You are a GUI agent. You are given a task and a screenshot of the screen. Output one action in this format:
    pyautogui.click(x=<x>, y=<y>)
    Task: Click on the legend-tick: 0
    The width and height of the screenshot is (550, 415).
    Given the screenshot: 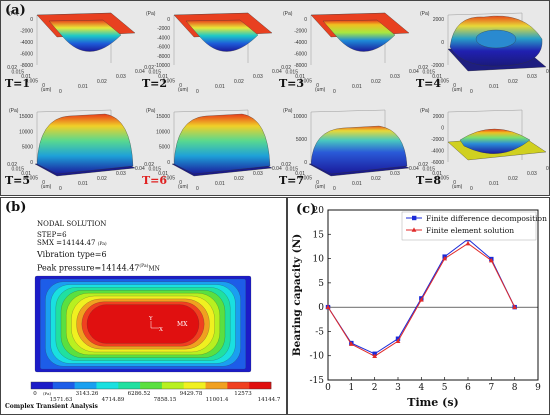 What is the action you would take?
    pyautogui.click(x=35, y=394)
    